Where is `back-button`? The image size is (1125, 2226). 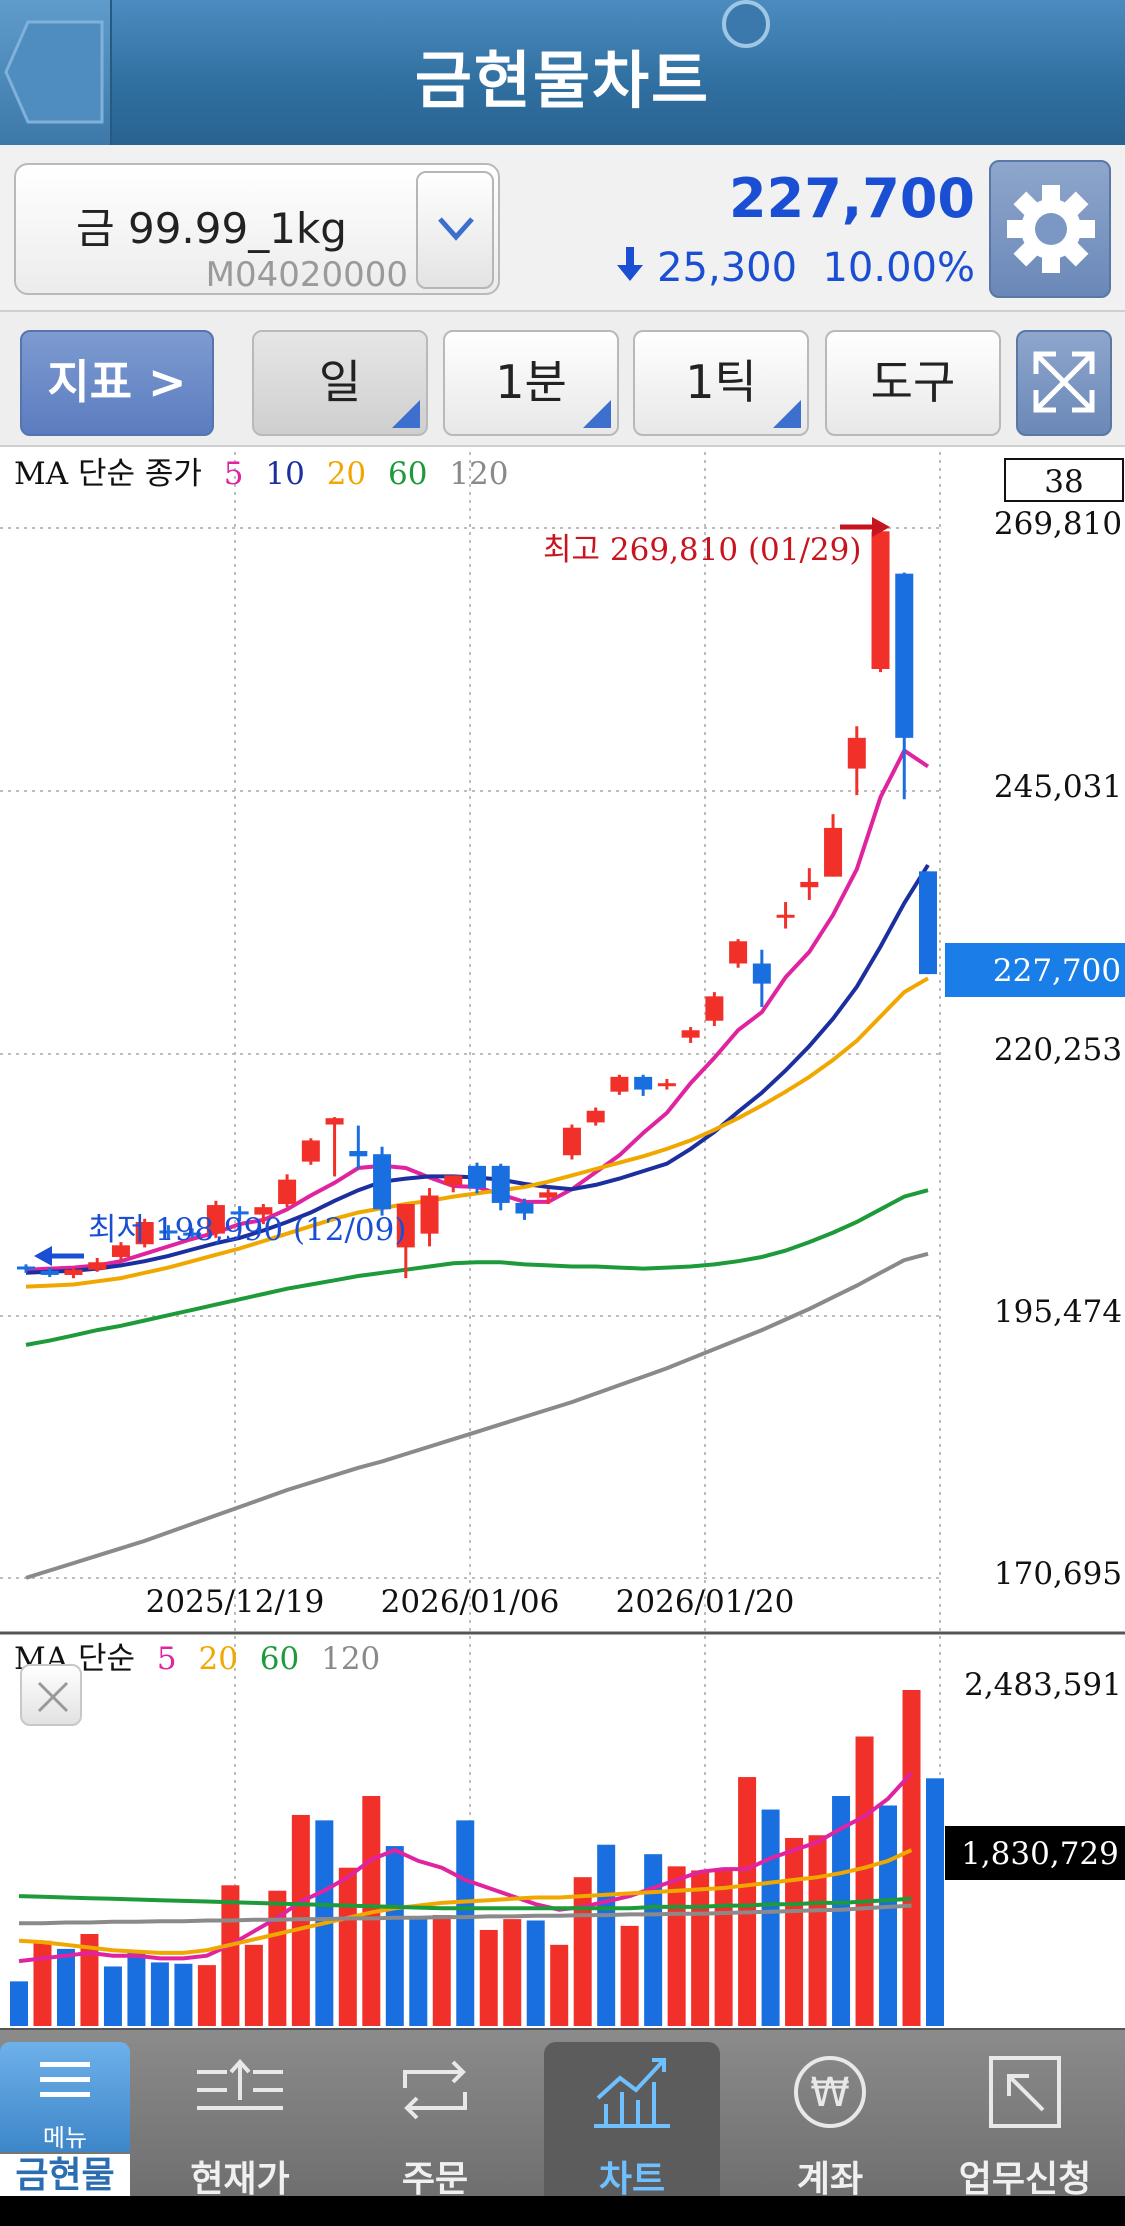
back-button is located at coordinates (56, 72).